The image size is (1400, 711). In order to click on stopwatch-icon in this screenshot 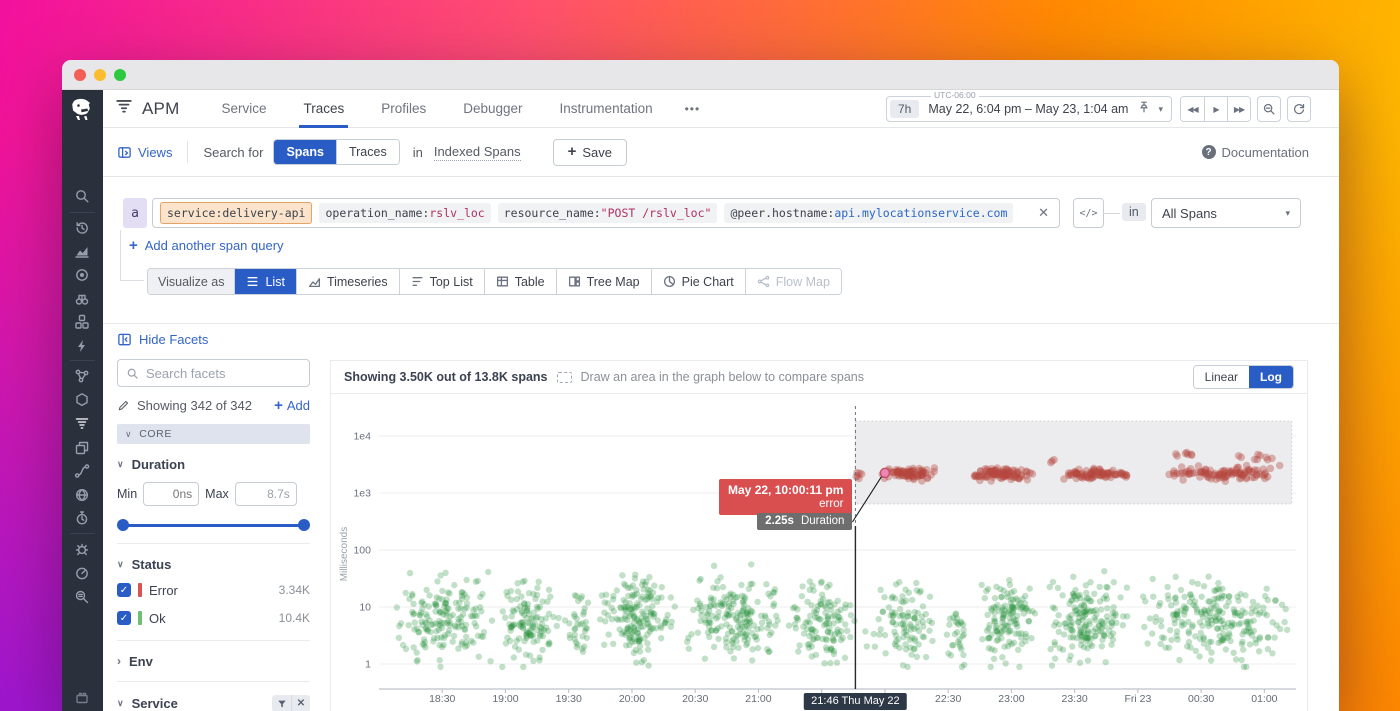, I will do `click(82, 518)`.